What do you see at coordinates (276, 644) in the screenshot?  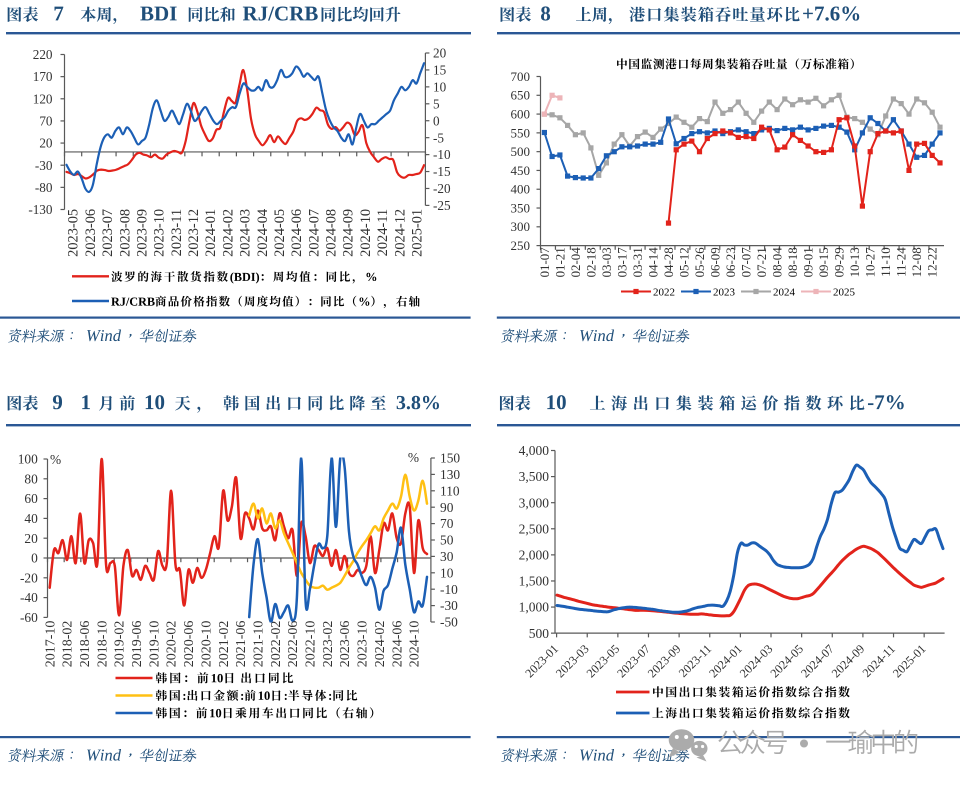 I see `svg-text: 2022-02` at bounding box center [276, 644].